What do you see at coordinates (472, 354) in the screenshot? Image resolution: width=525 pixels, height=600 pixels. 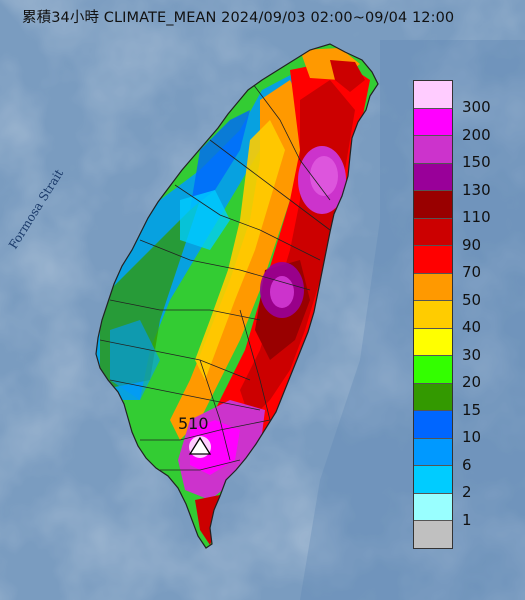 I see `legend-label: 30` at bounding box center [472, 354].